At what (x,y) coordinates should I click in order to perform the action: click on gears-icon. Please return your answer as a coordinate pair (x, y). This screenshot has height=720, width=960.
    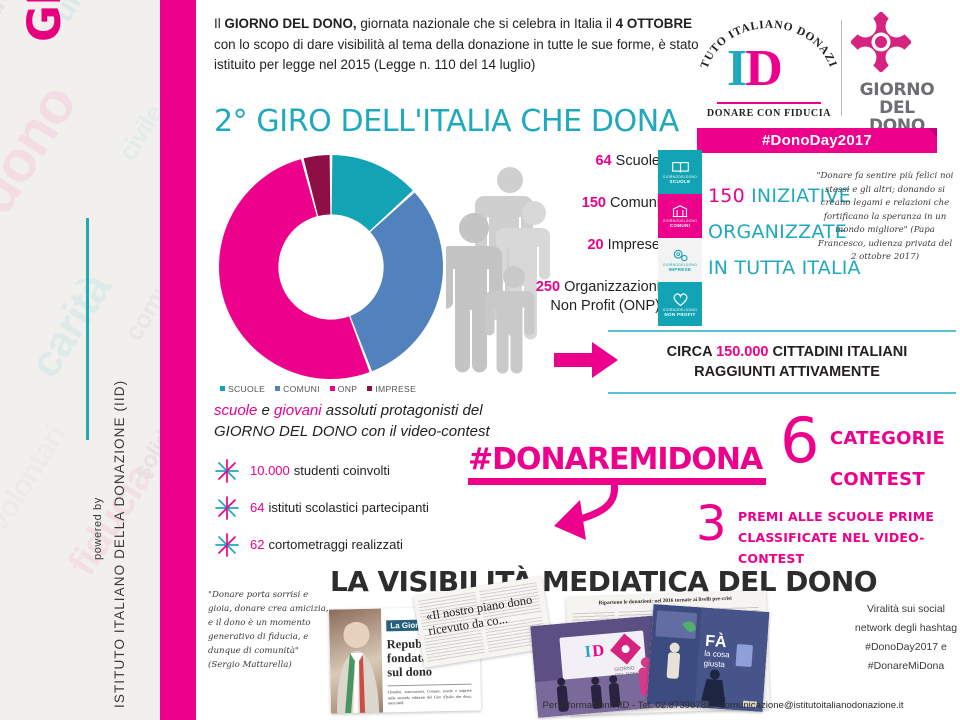
    Looking at the image, I should click on (680, 255).